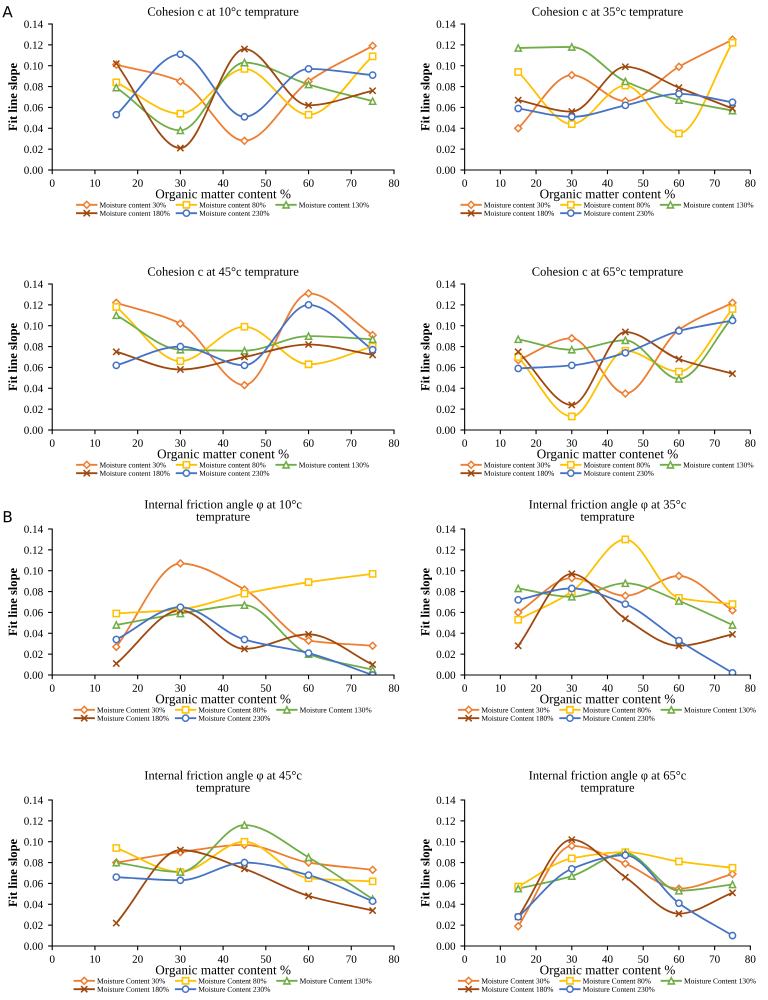 The height and width of the screenshot is (1000, 768). I want to click on chart-title: Cohesion c at 65°c temprature, so click(607, 272).